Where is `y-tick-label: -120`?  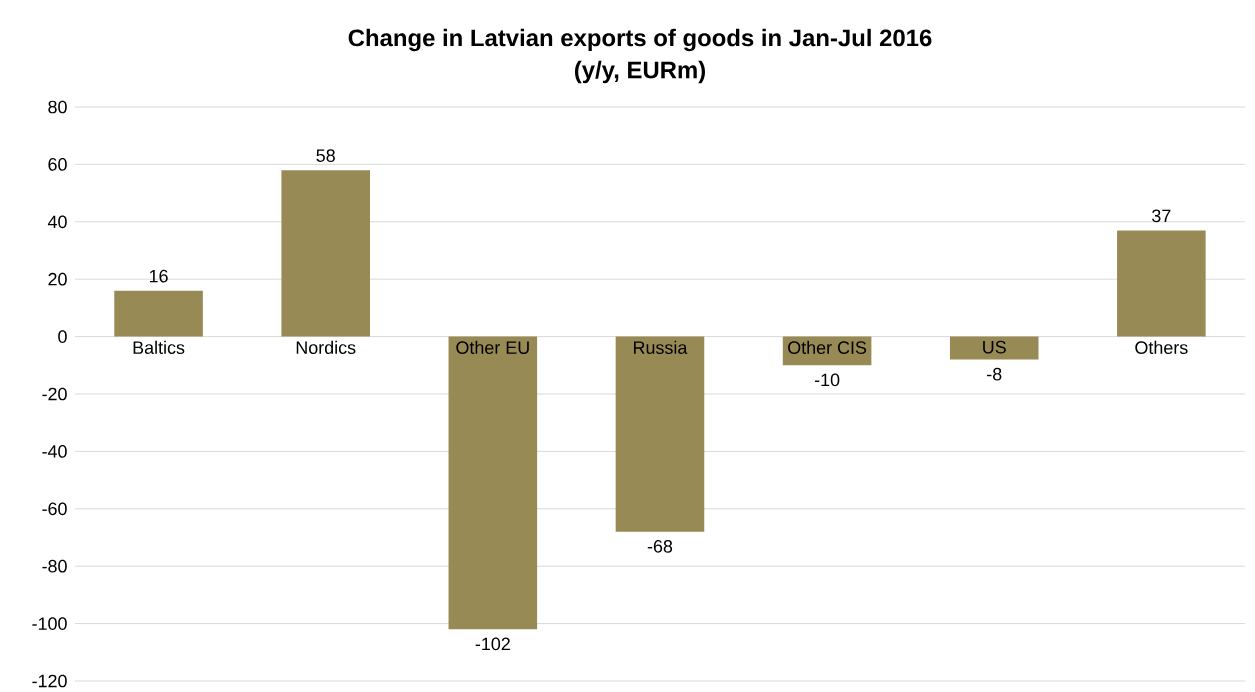 y-tick-label: -120 is located at coordinates (49, 681).